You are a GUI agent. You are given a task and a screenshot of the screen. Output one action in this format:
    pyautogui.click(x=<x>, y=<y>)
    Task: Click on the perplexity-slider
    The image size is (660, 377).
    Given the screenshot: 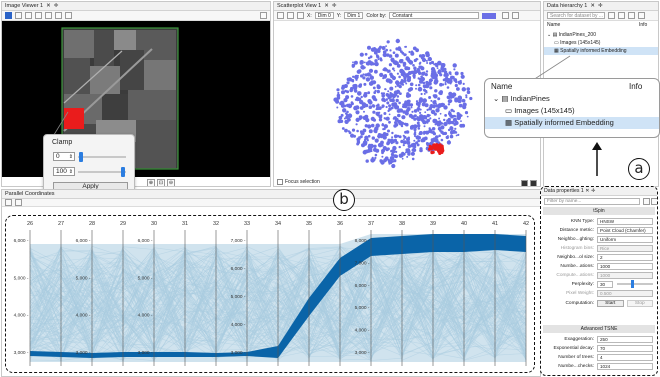 What is the action you would take?
    pyautogui.click(x=635, y=284)
    